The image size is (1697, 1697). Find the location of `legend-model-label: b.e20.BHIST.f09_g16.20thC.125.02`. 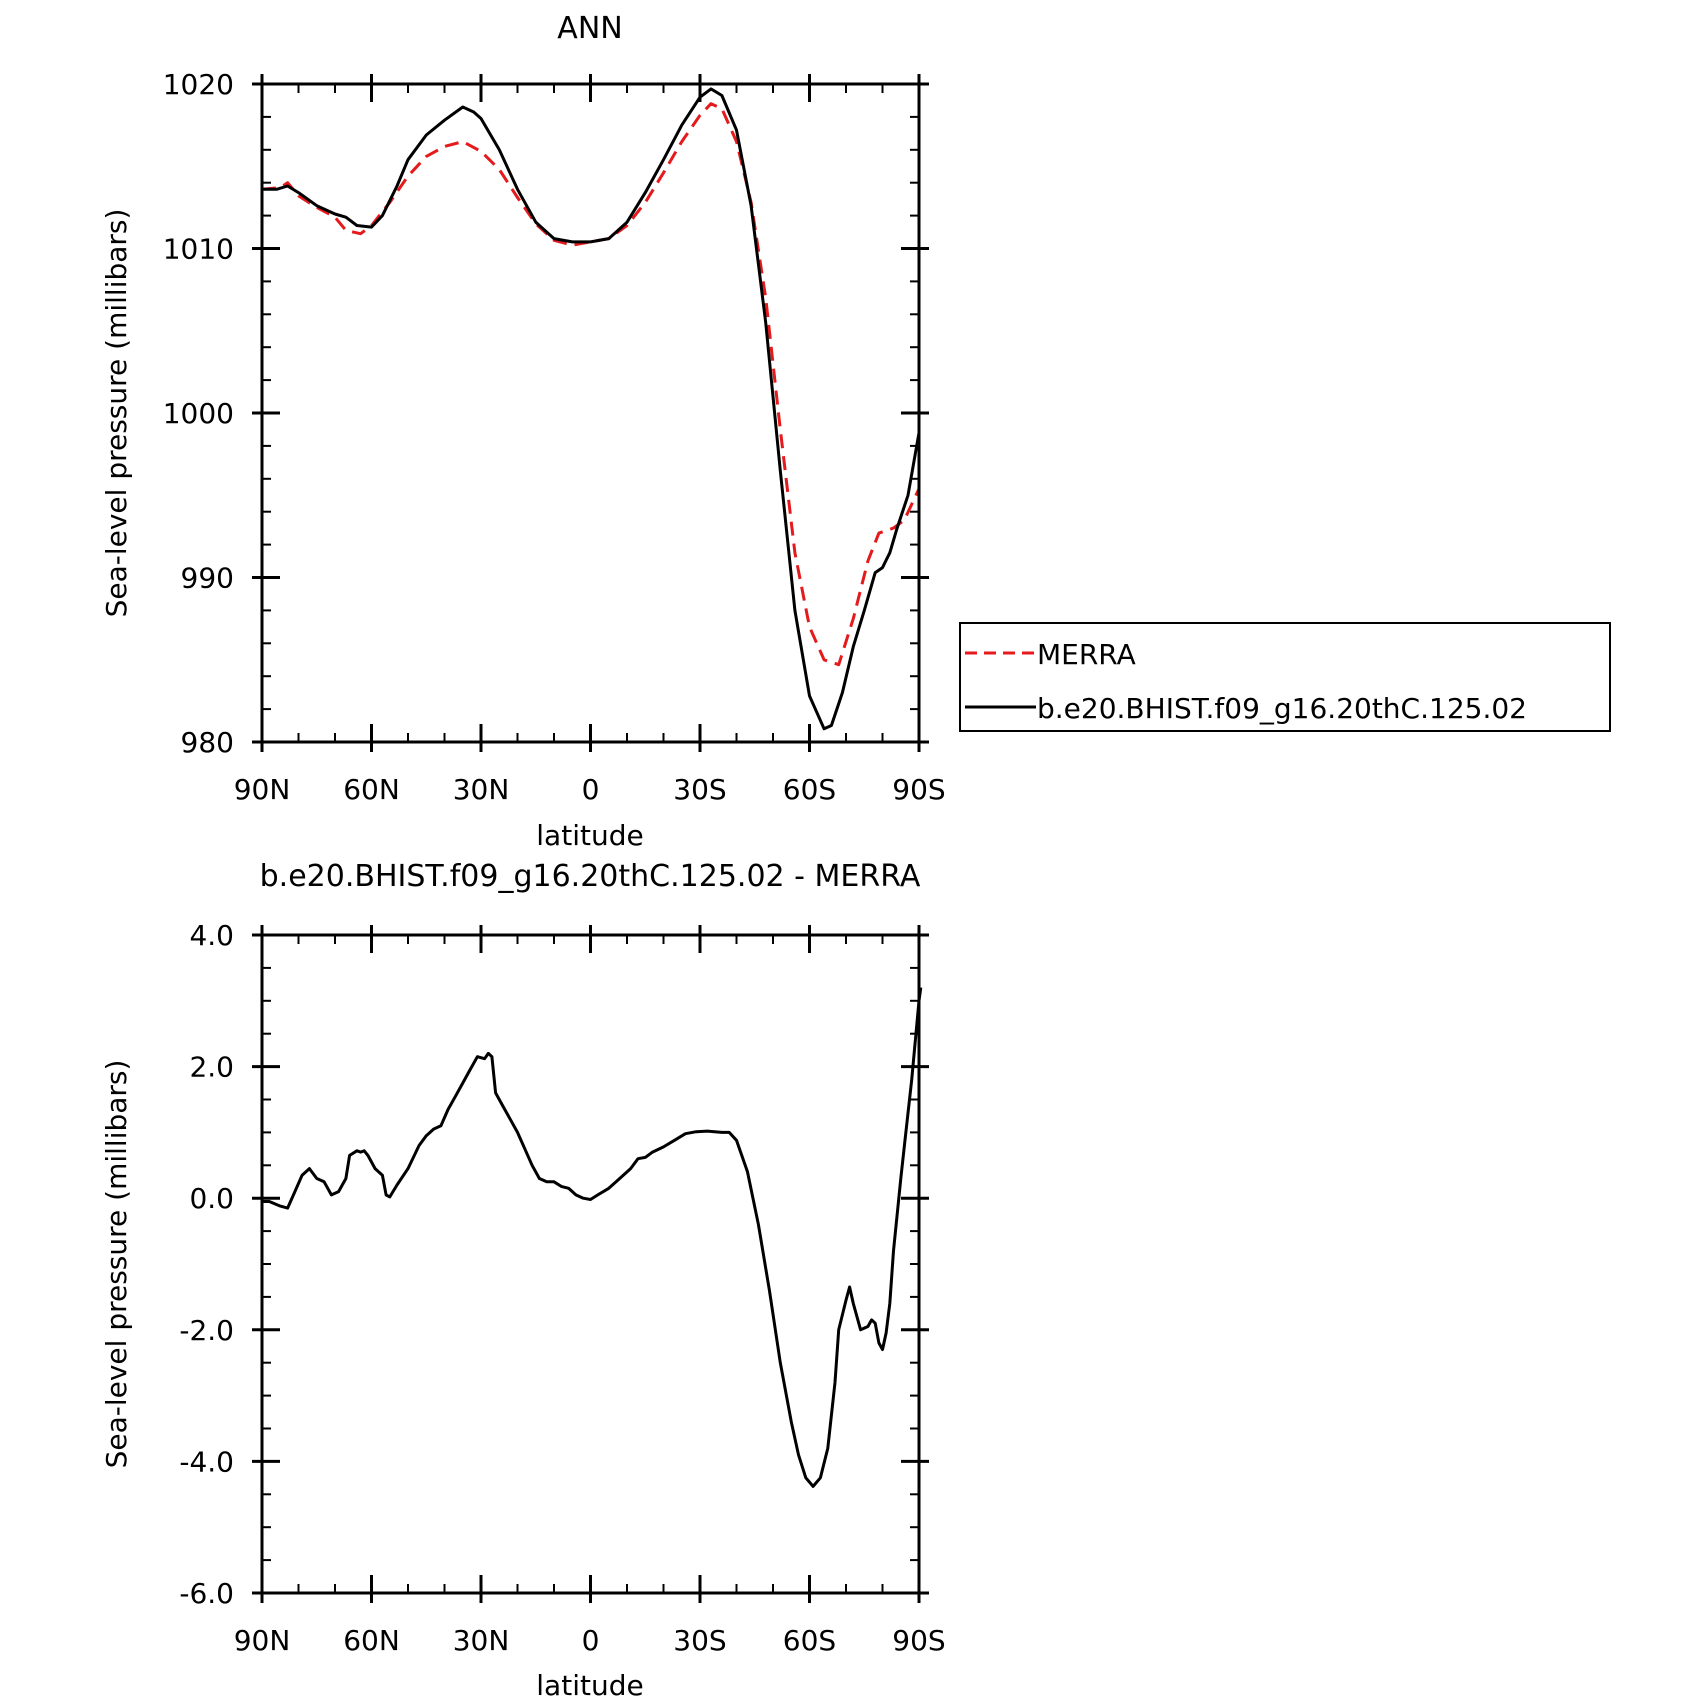

legend-model-label: b.e20.BHIST.f09_g16.20thC.125.02 is located at coordinates (1282, 708).